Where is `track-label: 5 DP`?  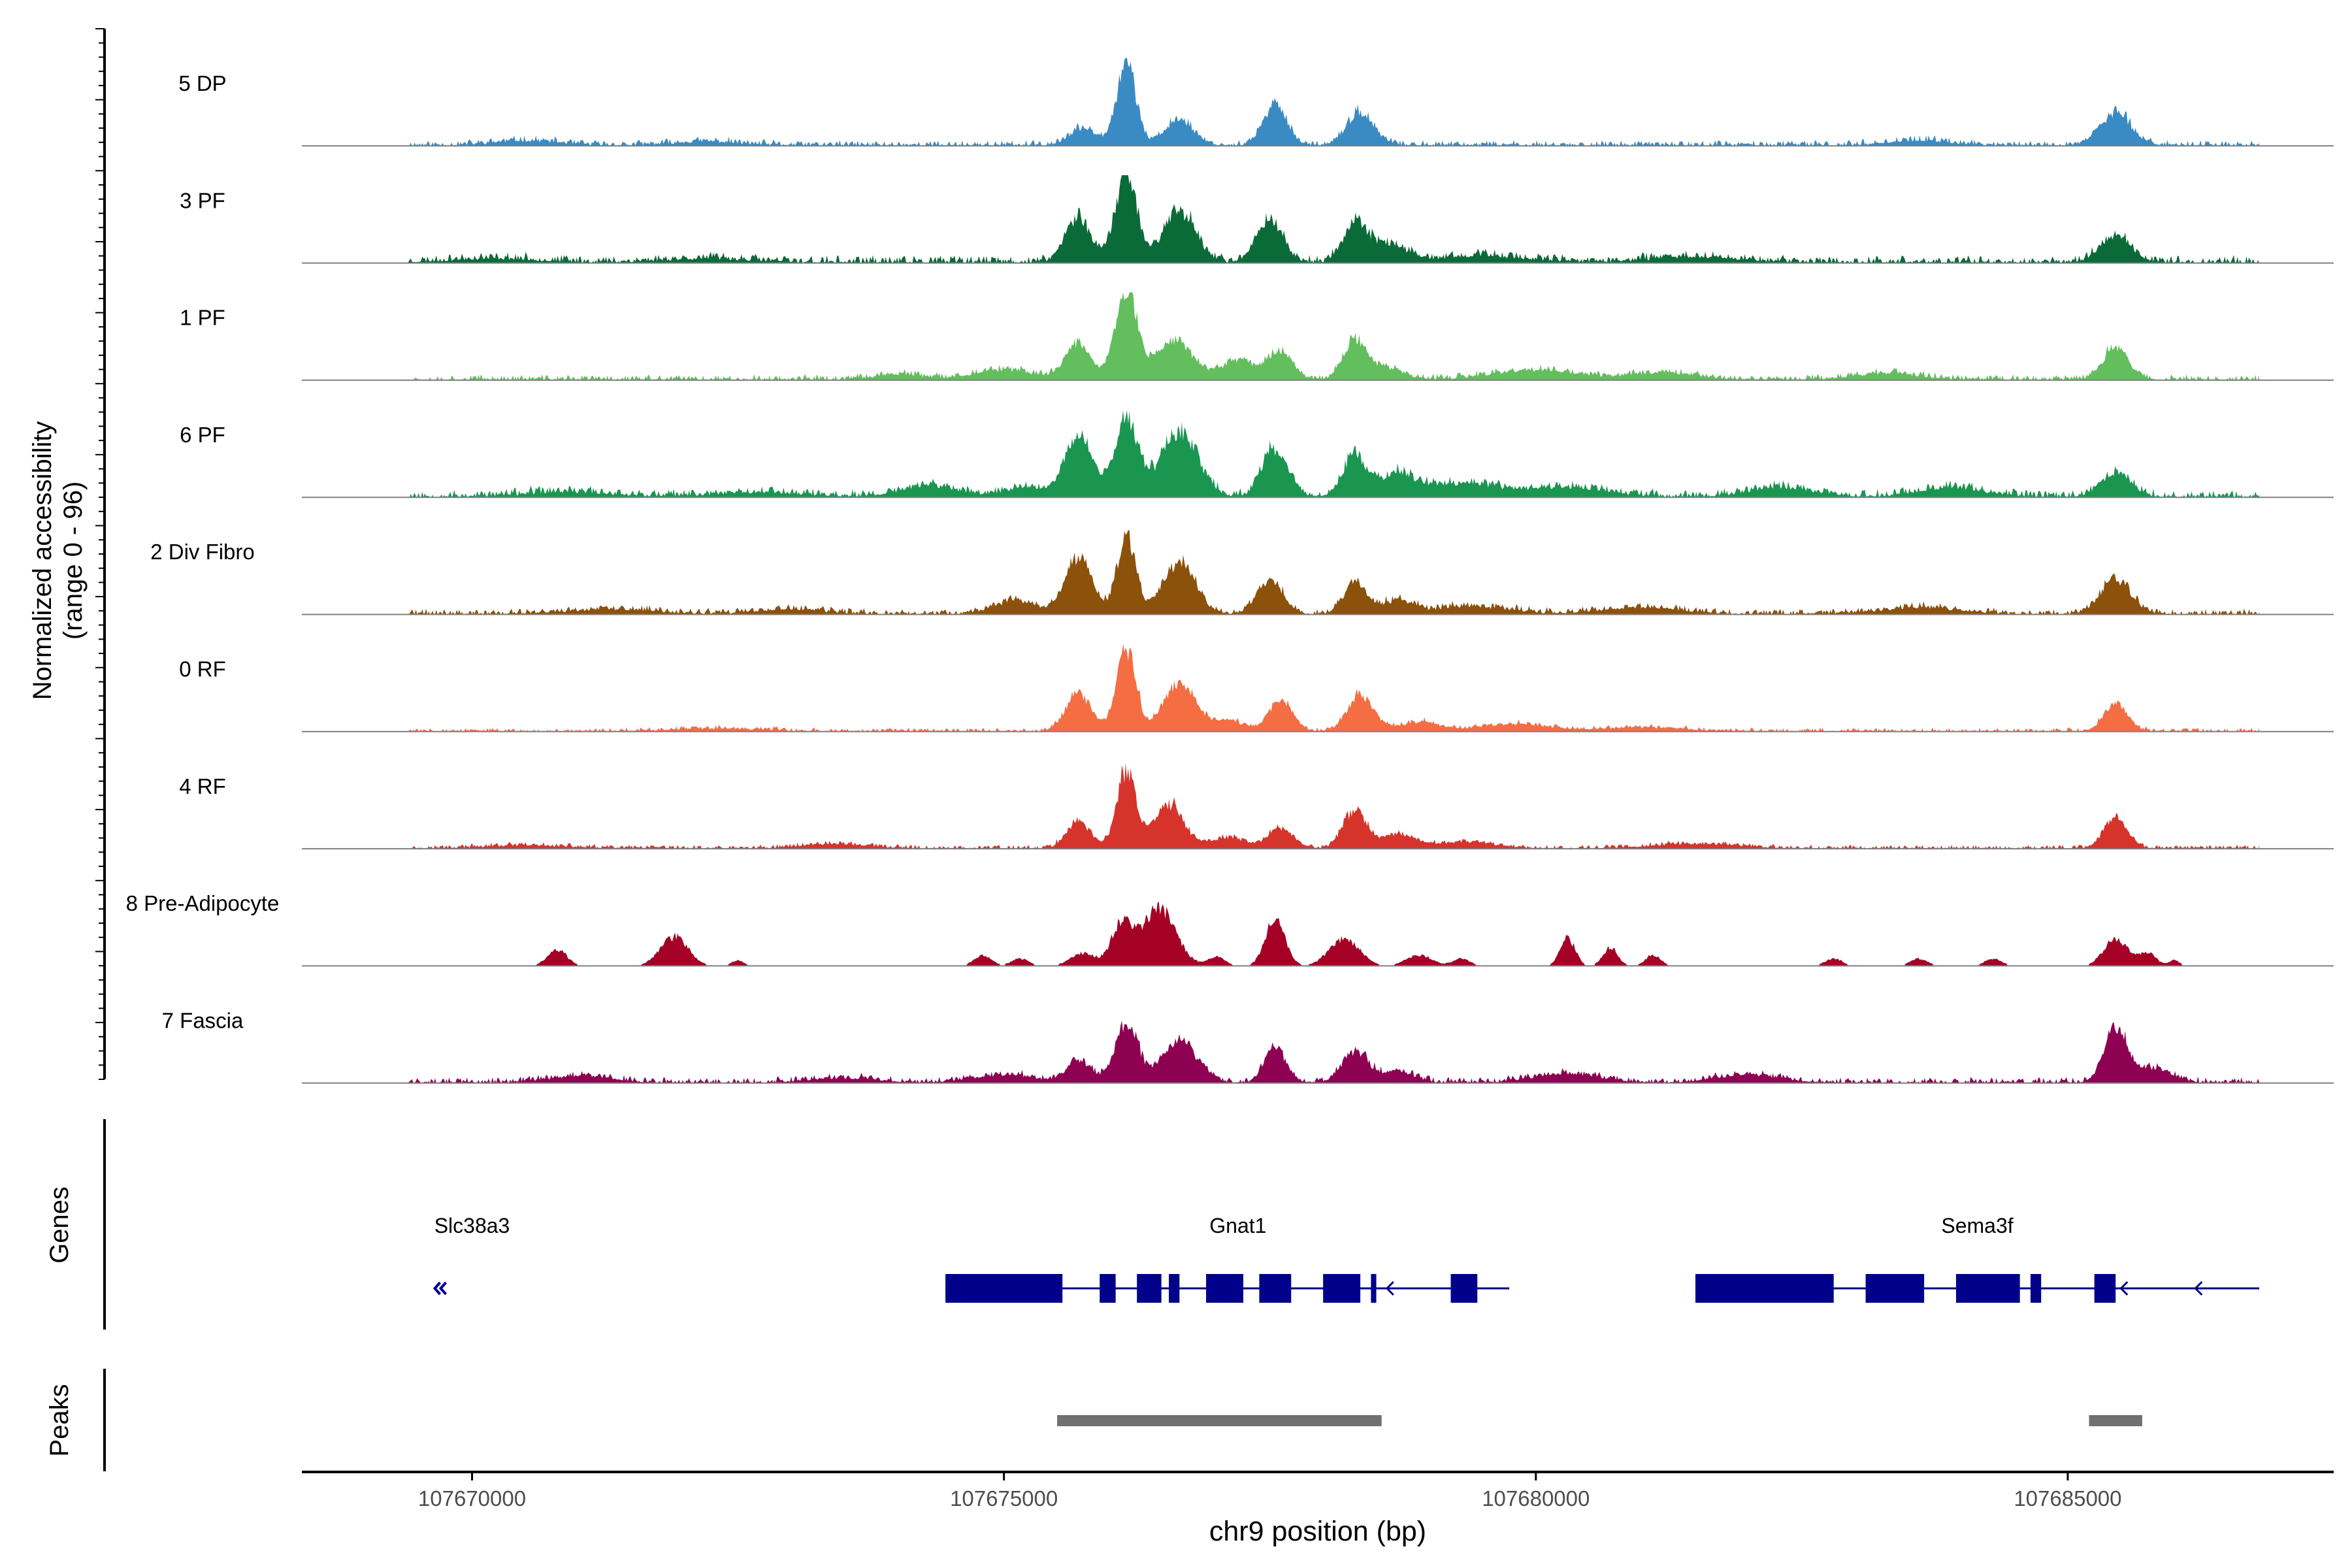
track-label: 5 DP is located at coordinates (202, 83).